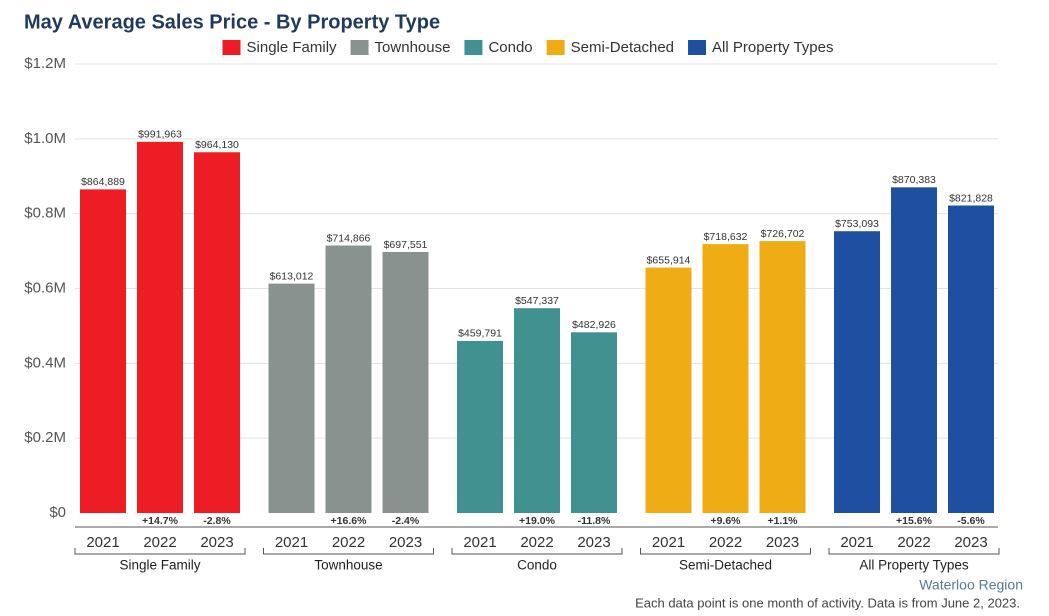  I want to click on value-label: $991,963, so click(160, 135).